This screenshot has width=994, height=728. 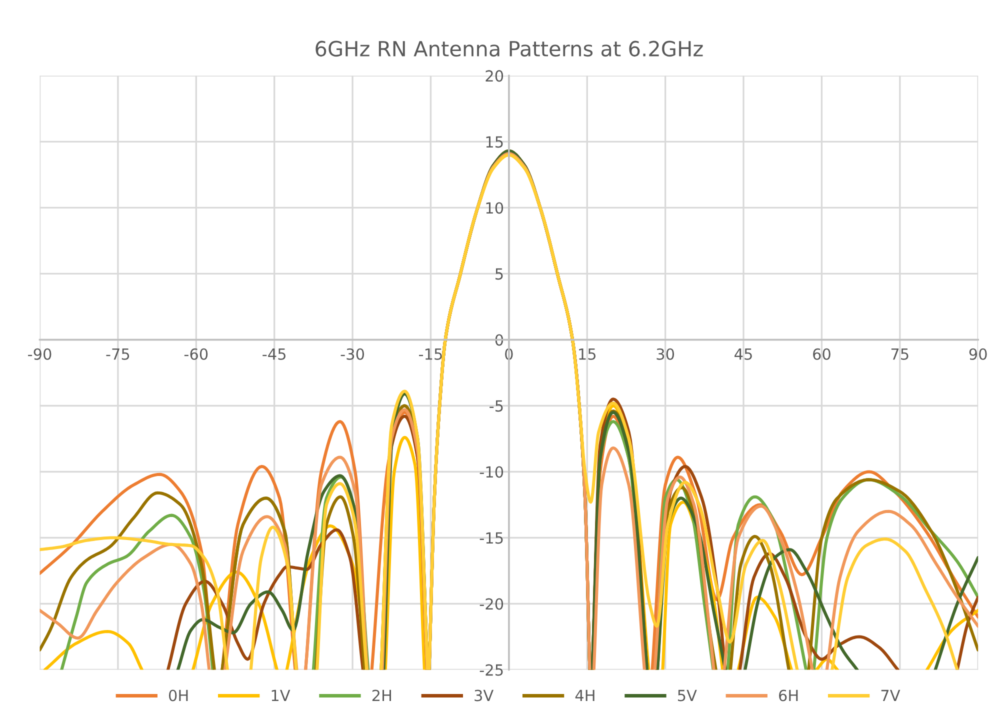 What do you see at coordinates (495, 76) in the screenshot?
I see `y-tick-label: 20` at bounding box center [495, 76].